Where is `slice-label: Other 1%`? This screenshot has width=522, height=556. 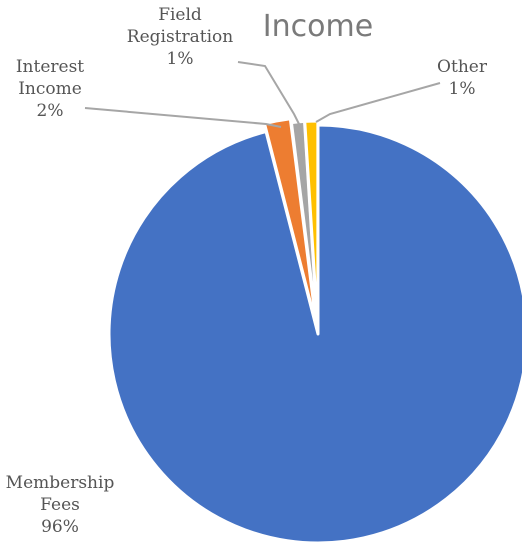 slice-label: Other 1% is located at coordinates (462, 78).